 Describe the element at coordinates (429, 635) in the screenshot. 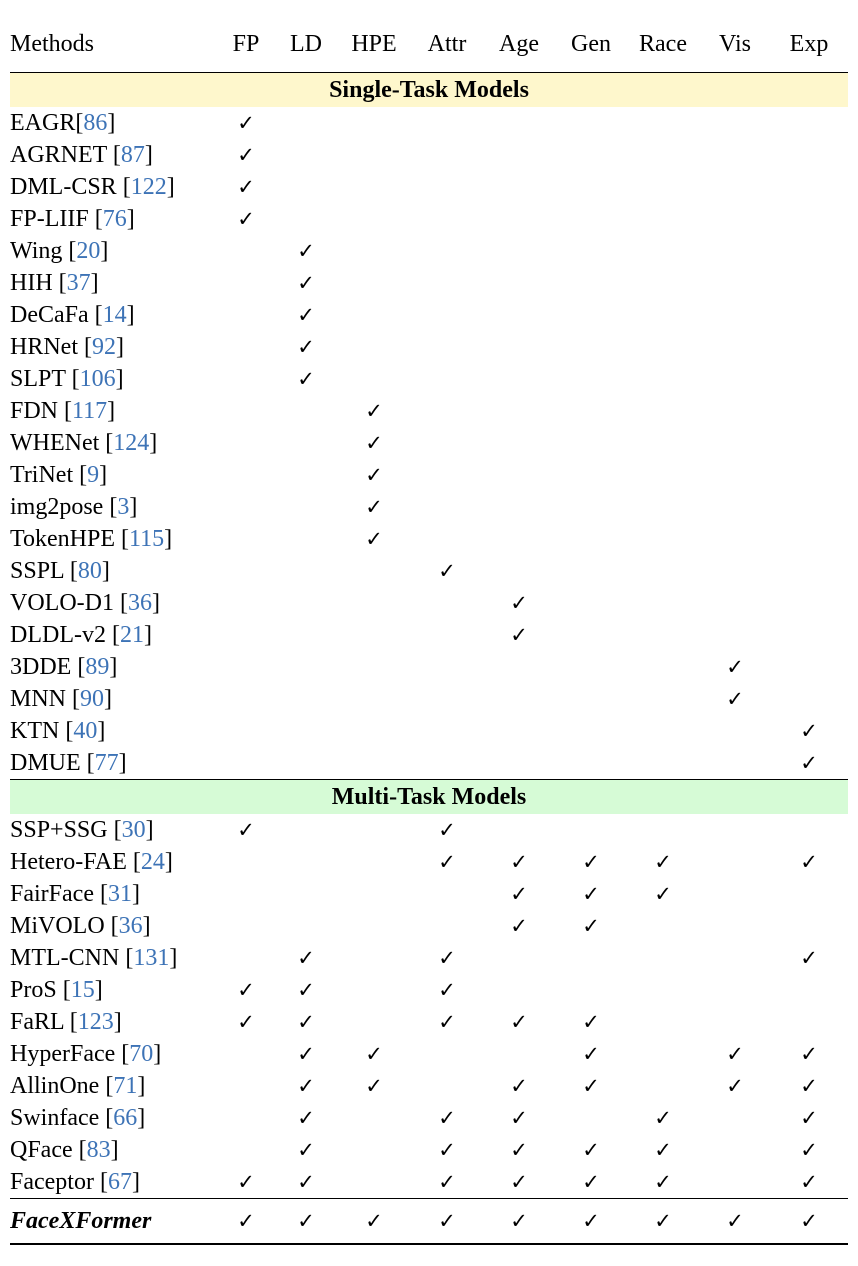

I see `table-row: DLDL-v2 [21] ✓` at that location.